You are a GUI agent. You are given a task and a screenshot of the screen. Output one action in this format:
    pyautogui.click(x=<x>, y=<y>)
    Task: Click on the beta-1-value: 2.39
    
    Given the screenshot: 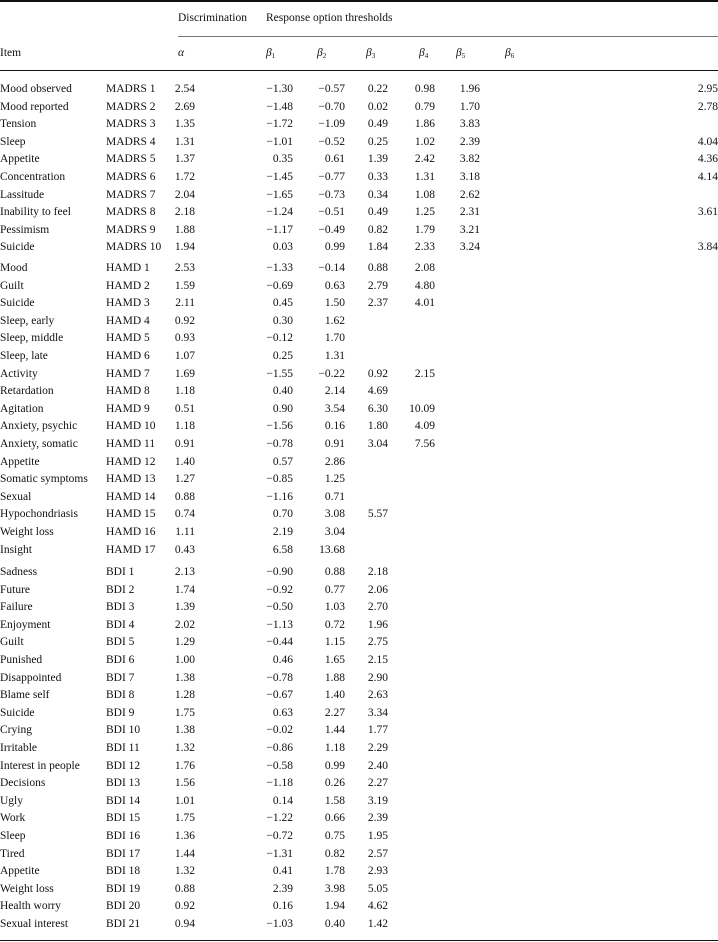 What is the action you would take?
    pyautogui.click(x=282, y=888)
    